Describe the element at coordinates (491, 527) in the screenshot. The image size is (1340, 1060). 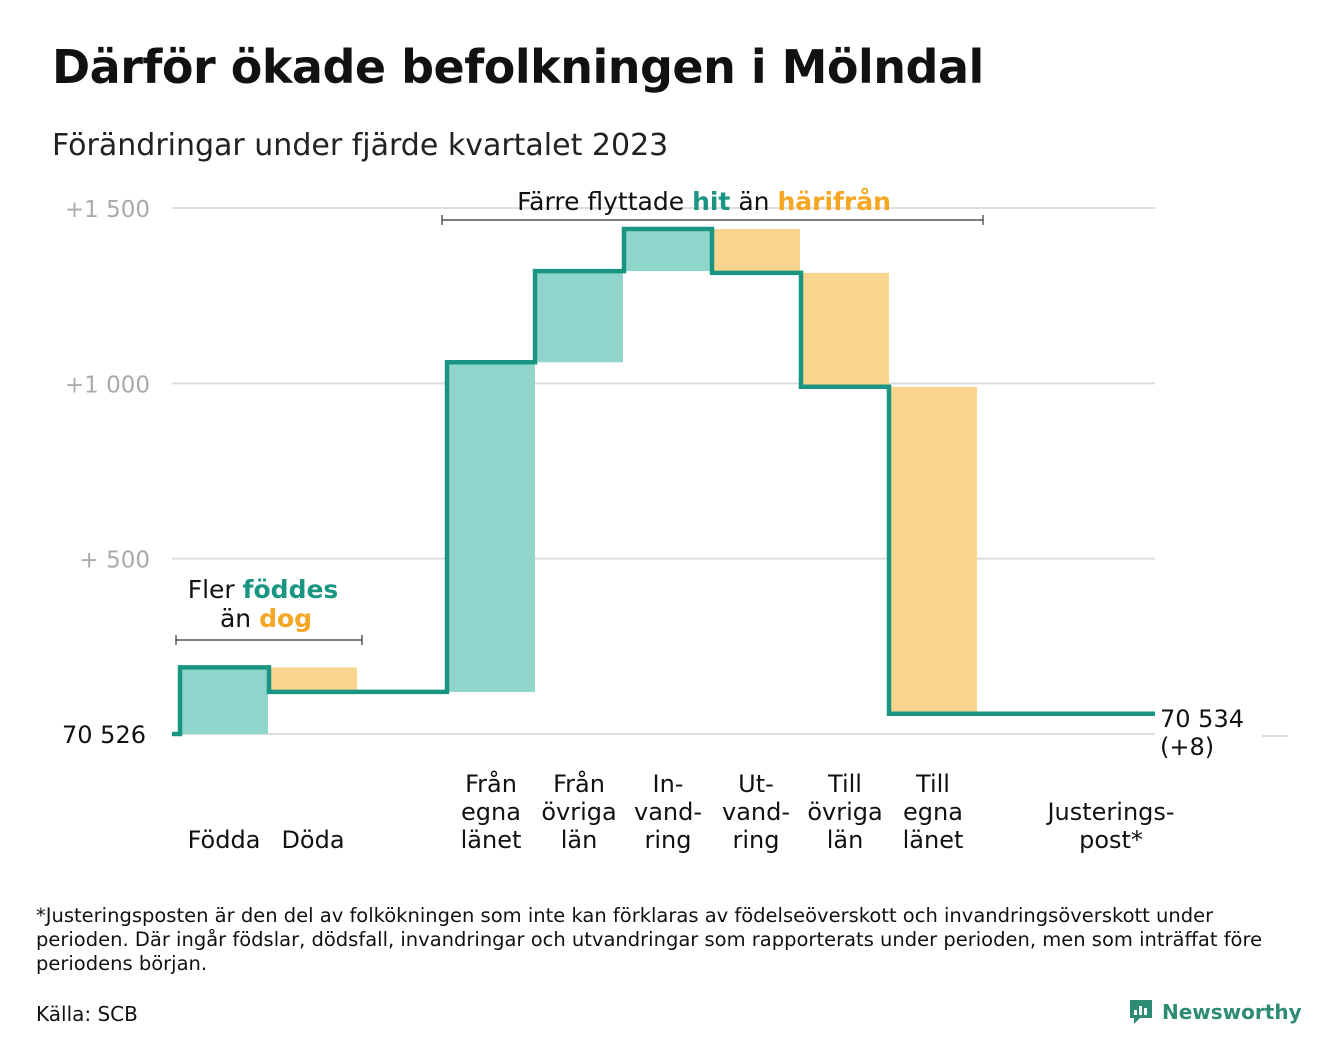
I see `bar-fran-egna` at that location.